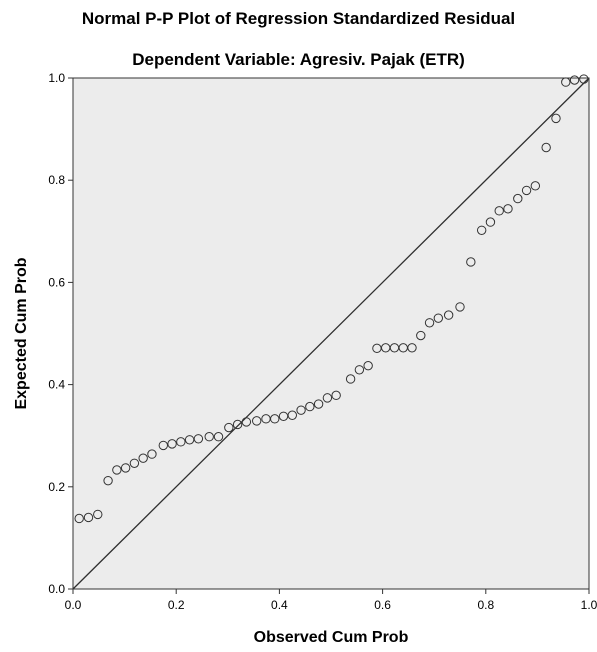 The height and width of the screenshot is (652, 597). Describe the element at coordinates (485, 605) in the screenshot. I see `x-tick-label: 0.8` at that location.